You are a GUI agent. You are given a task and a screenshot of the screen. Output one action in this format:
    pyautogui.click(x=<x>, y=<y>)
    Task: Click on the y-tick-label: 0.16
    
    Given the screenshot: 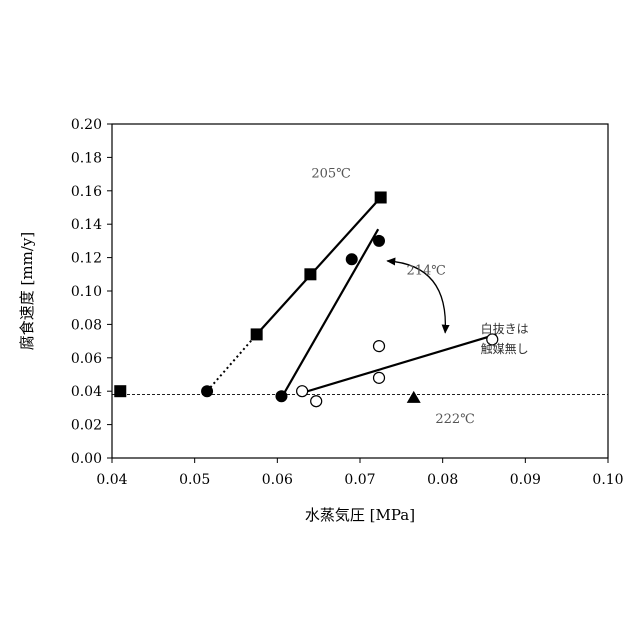 What is the action you would take?
    pyautogui.click(x=86, y=192)
    